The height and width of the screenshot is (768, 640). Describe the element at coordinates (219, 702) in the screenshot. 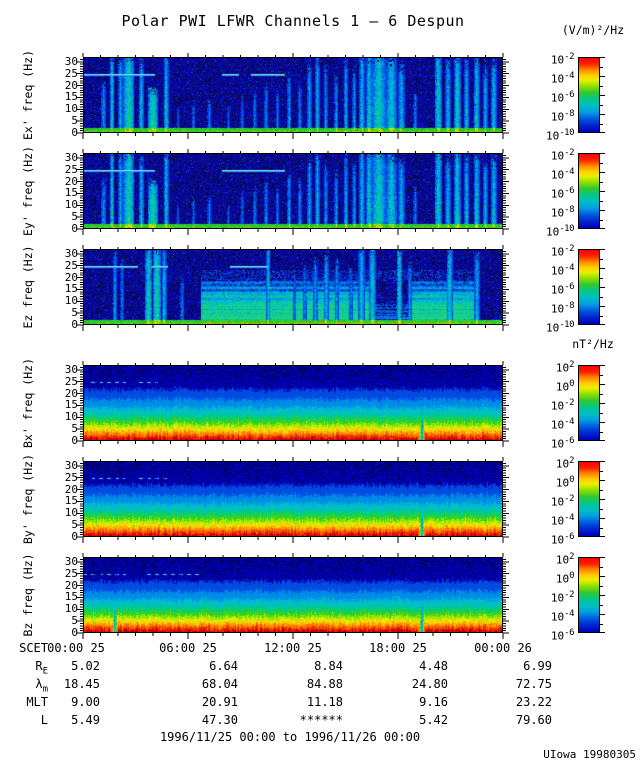

I see `ephemeris-value: 20.91` at that location.